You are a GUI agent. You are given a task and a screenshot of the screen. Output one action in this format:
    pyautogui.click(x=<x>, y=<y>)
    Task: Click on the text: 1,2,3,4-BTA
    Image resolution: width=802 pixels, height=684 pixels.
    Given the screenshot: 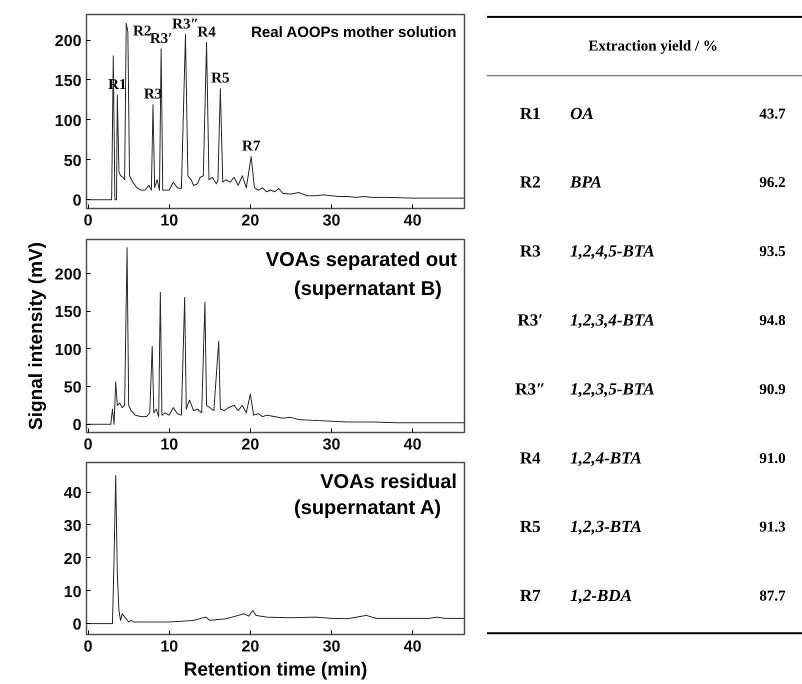 What is the action you would take?
    pyautogui.click(x=612, y=320)
    